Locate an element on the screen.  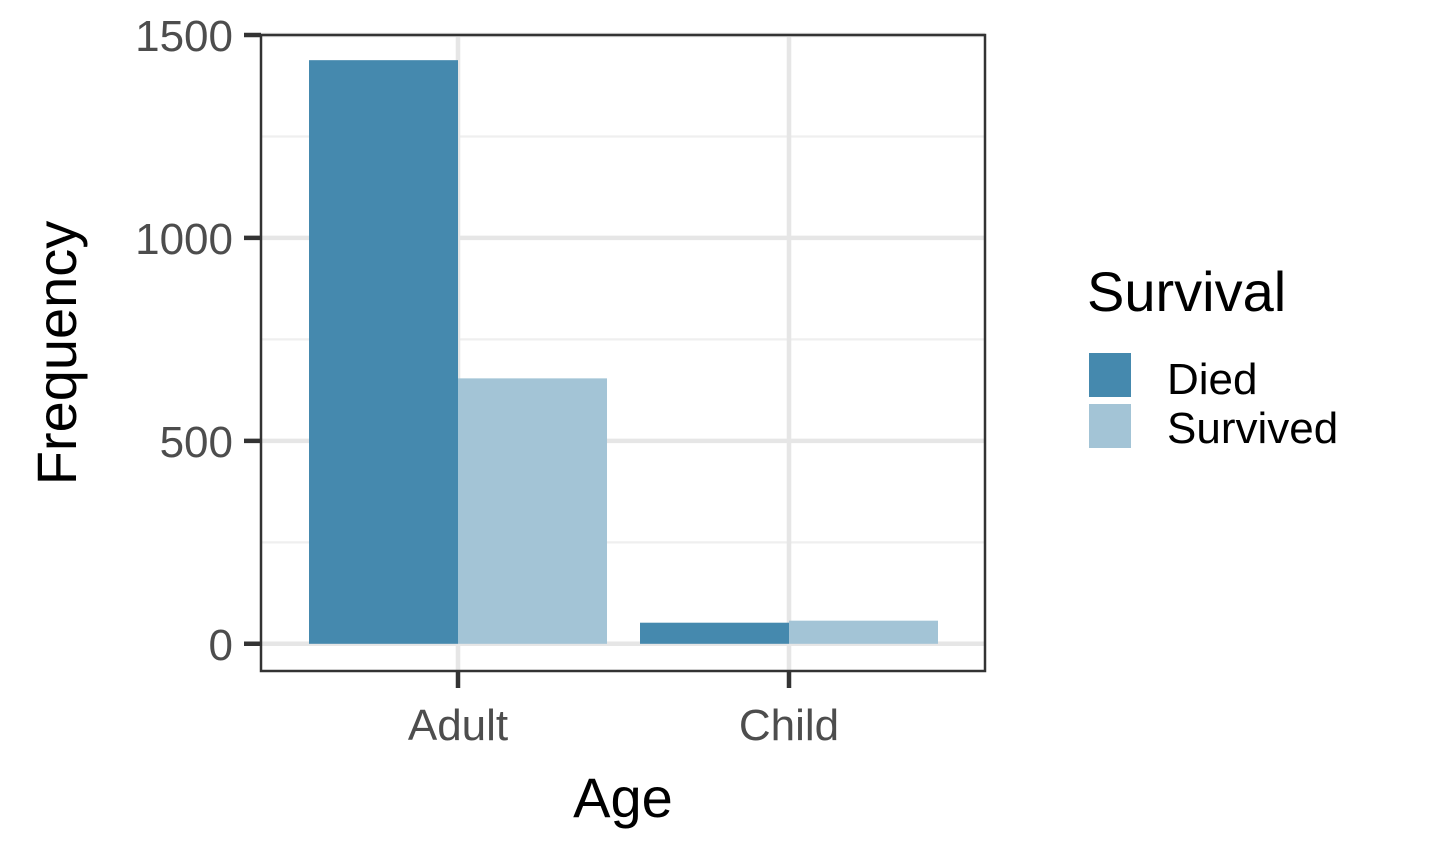
bar-survived-adult is located at coordinates (532, 511).